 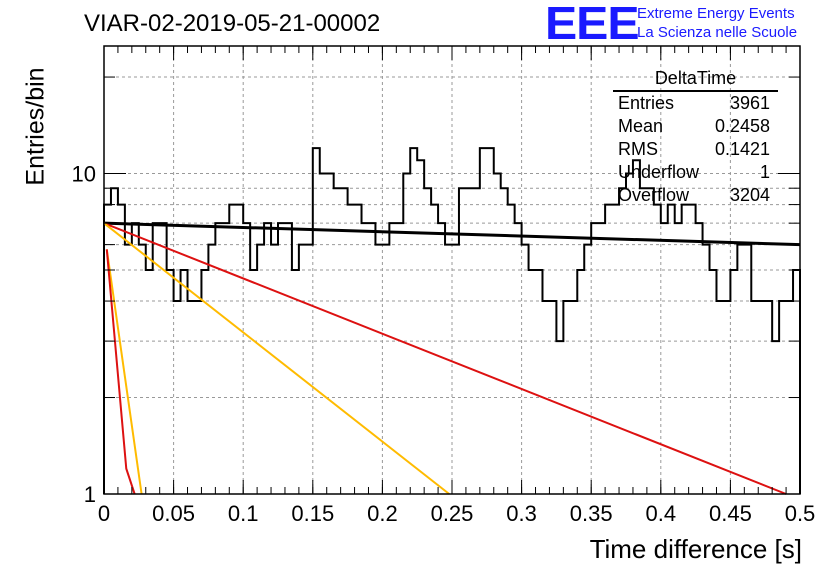 What do you see at coordinates (641, 126) in the screenshot?
I see `stat-name: Mean` at bounding box center [641, 126].